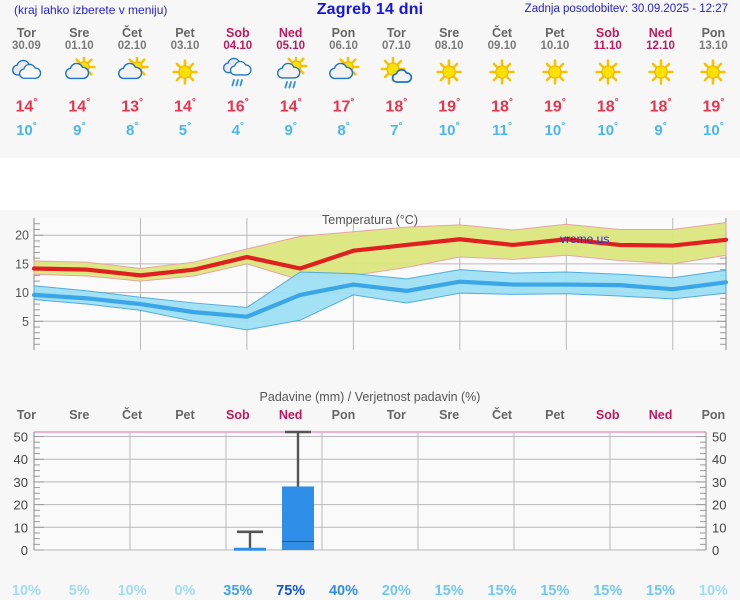 Image resolution: width=740 pixels, height=600 pixels. I want to click on sun-rain-icon, so click(290, 73).